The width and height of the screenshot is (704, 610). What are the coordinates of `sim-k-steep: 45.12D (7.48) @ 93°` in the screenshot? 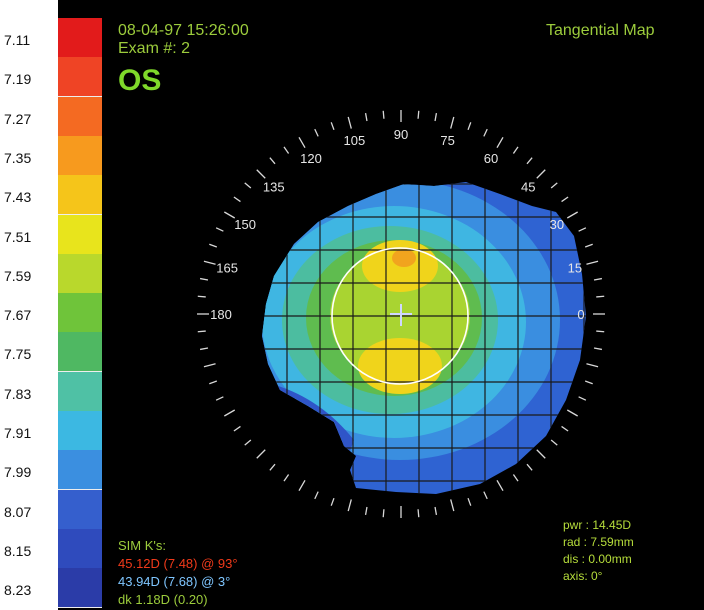 It's located at (178, 563).